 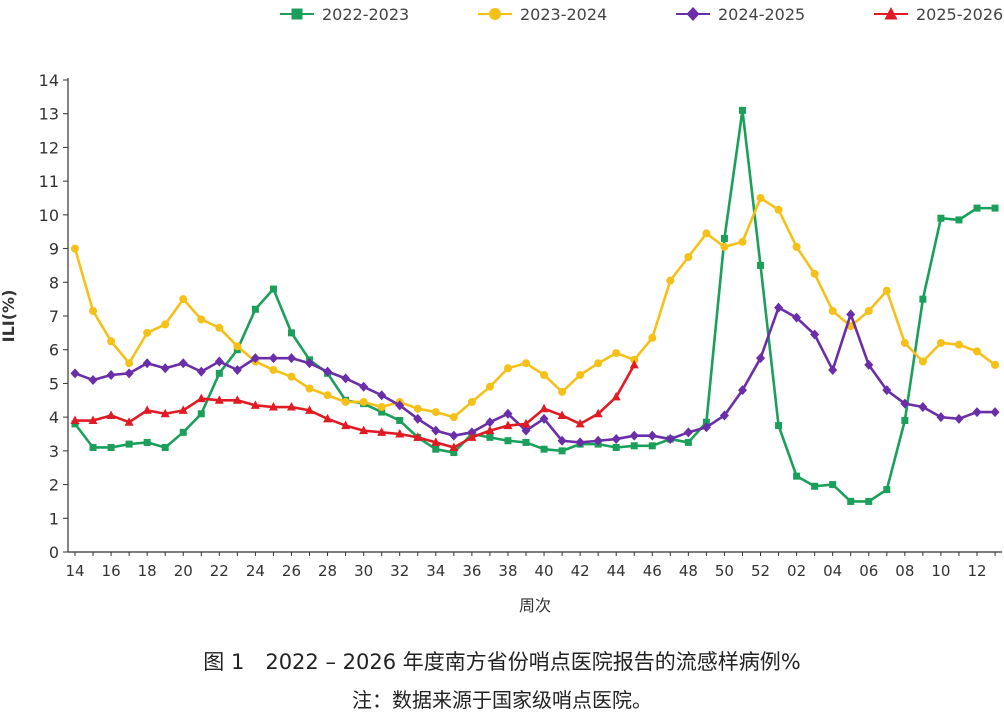 What do you see at coordinates (54, 350) in the screenshot?
I see `y-tick-label: 6` at bounding box center [54, 350].